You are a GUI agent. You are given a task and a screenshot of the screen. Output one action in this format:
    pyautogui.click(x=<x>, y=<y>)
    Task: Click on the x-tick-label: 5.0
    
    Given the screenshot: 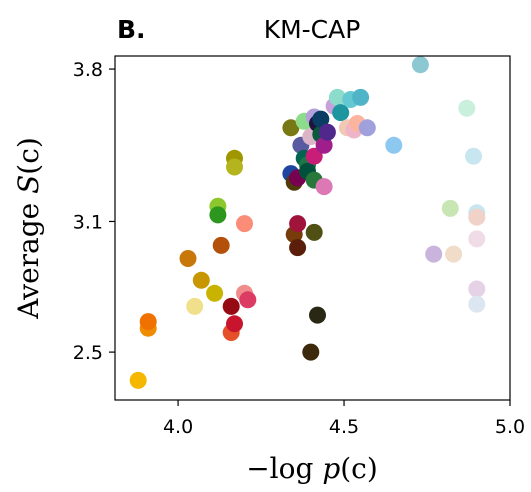 What is the action you would take?
    pyautogui.click(x=510, y=427)
    